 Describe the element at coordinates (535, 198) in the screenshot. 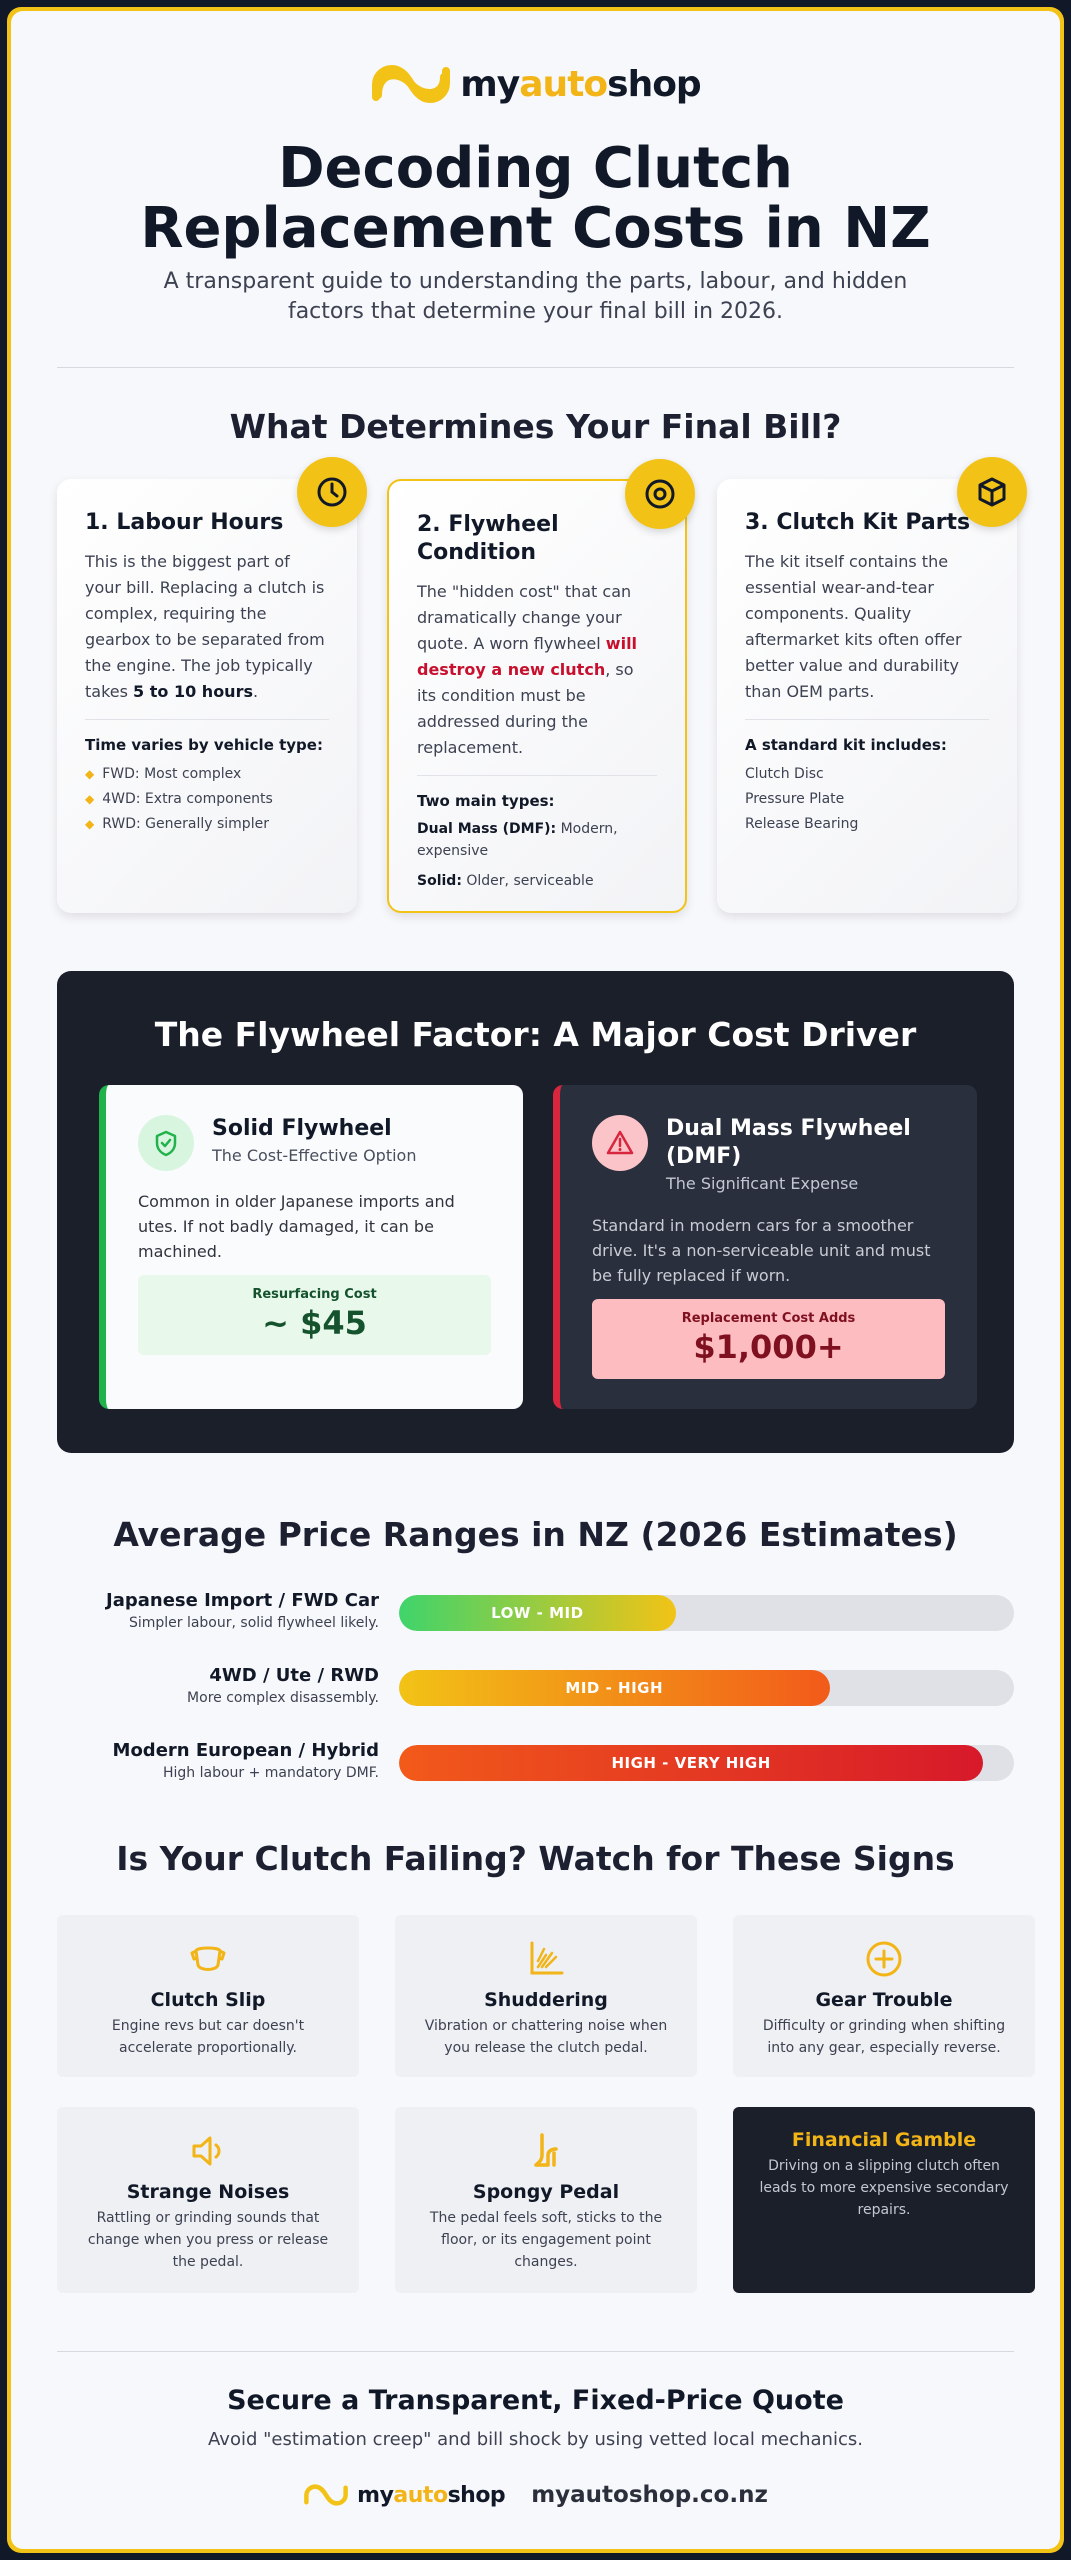

I see `page-title: Decoding Clutch Replacement Costs in NZ` at that location.